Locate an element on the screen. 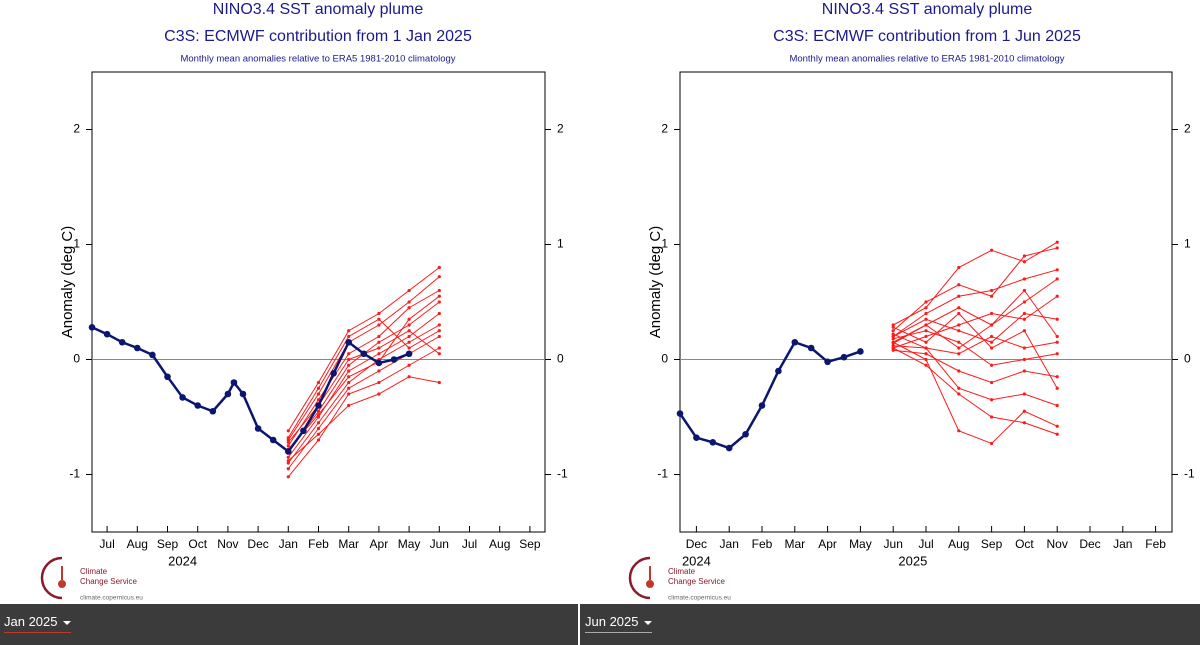 The height and width of the screenshot is (645, 1200). chart-subtitle: C3S: ECMWF contribution from 1 Jun 2025 is located at coordinates (927, 36).